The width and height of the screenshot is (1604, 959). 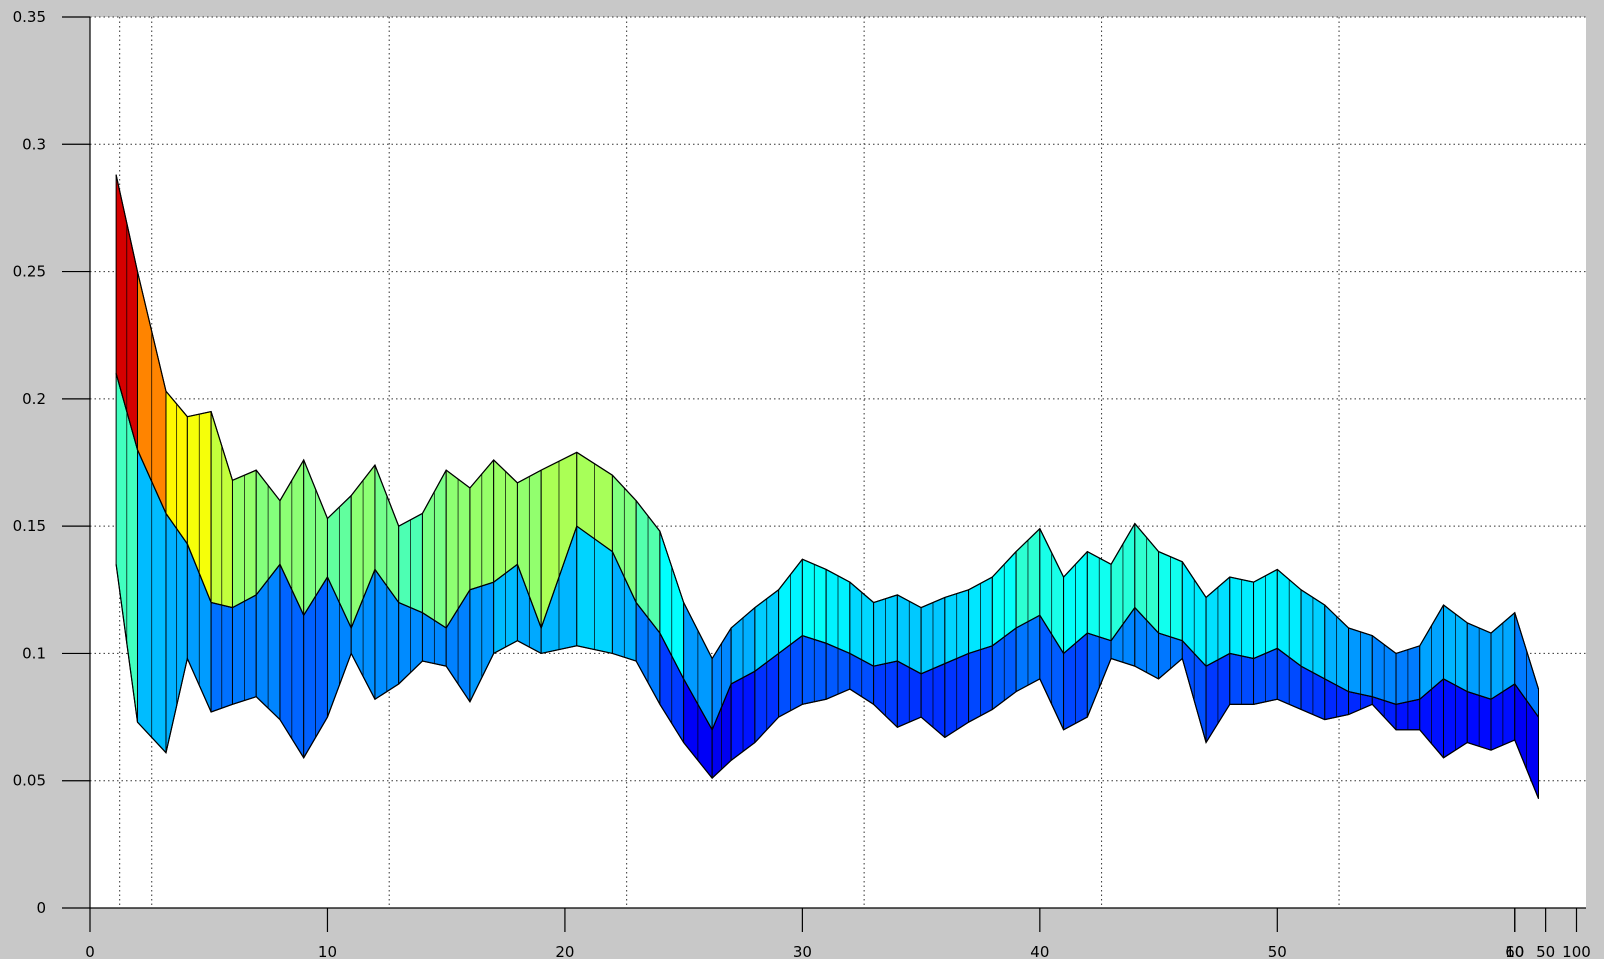 I want to click on y-tick-label: 0.1, so click(x=34, y=653).